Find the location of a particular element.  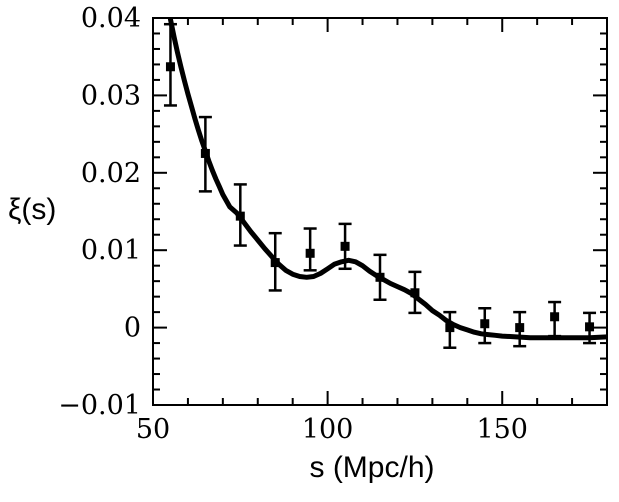

x-tick-label: 100 is located at coordinates (328, 429).